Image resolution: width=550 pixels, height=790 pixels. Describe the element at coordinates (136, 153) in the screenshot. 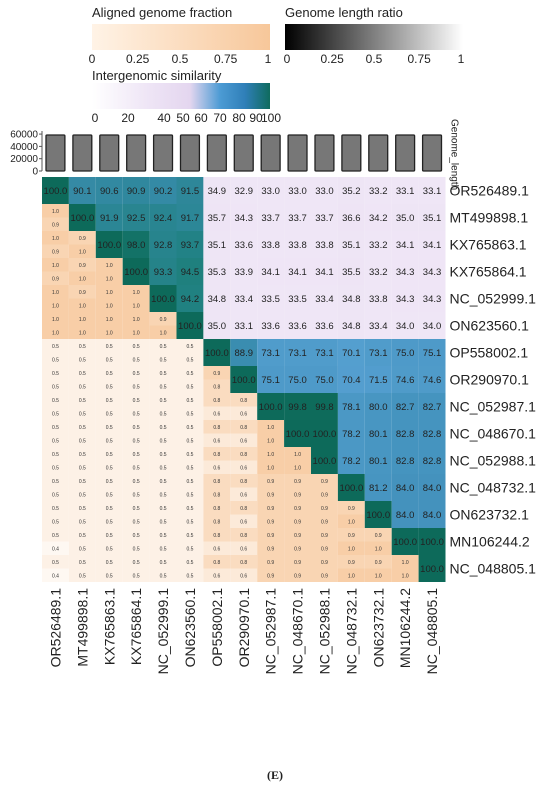

I see `genome-length-bar` at that location.